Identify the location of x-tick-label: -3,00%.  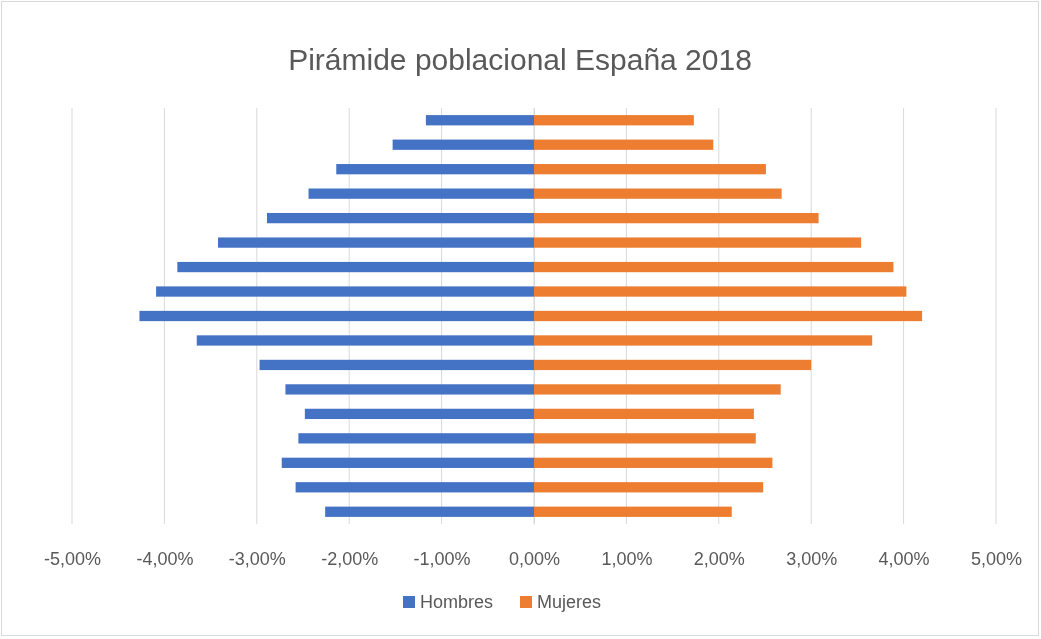
(257, 558).